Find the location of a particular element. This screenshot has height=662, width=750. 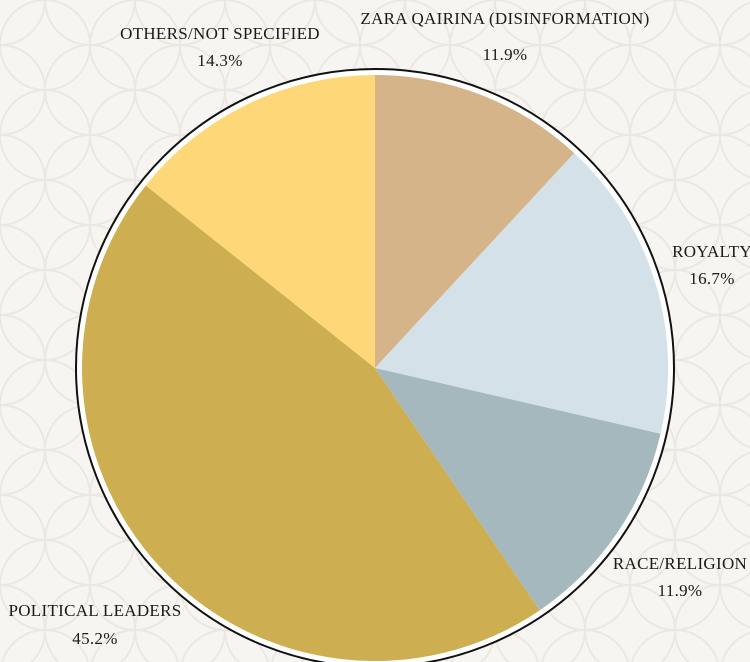

slice-label: OTHERS/NOT SPECIFIED is located at coordinates (220, 33).